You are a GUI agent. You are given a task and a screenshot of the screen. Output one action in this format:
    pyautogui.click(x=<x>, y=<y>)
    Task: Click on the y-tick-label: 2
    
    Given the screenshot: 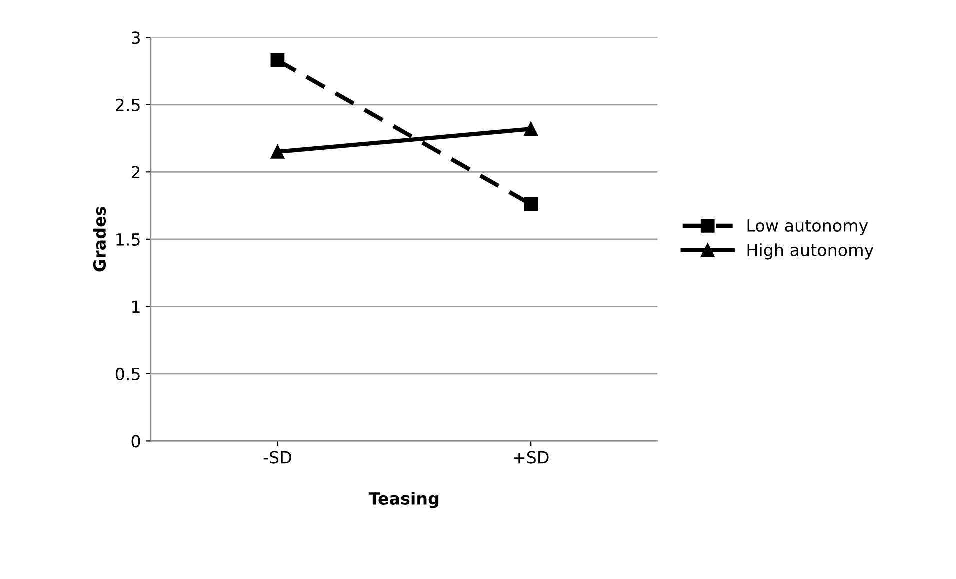 What is the action you would take?
    pyautogui.click(x=136, y=172)
    